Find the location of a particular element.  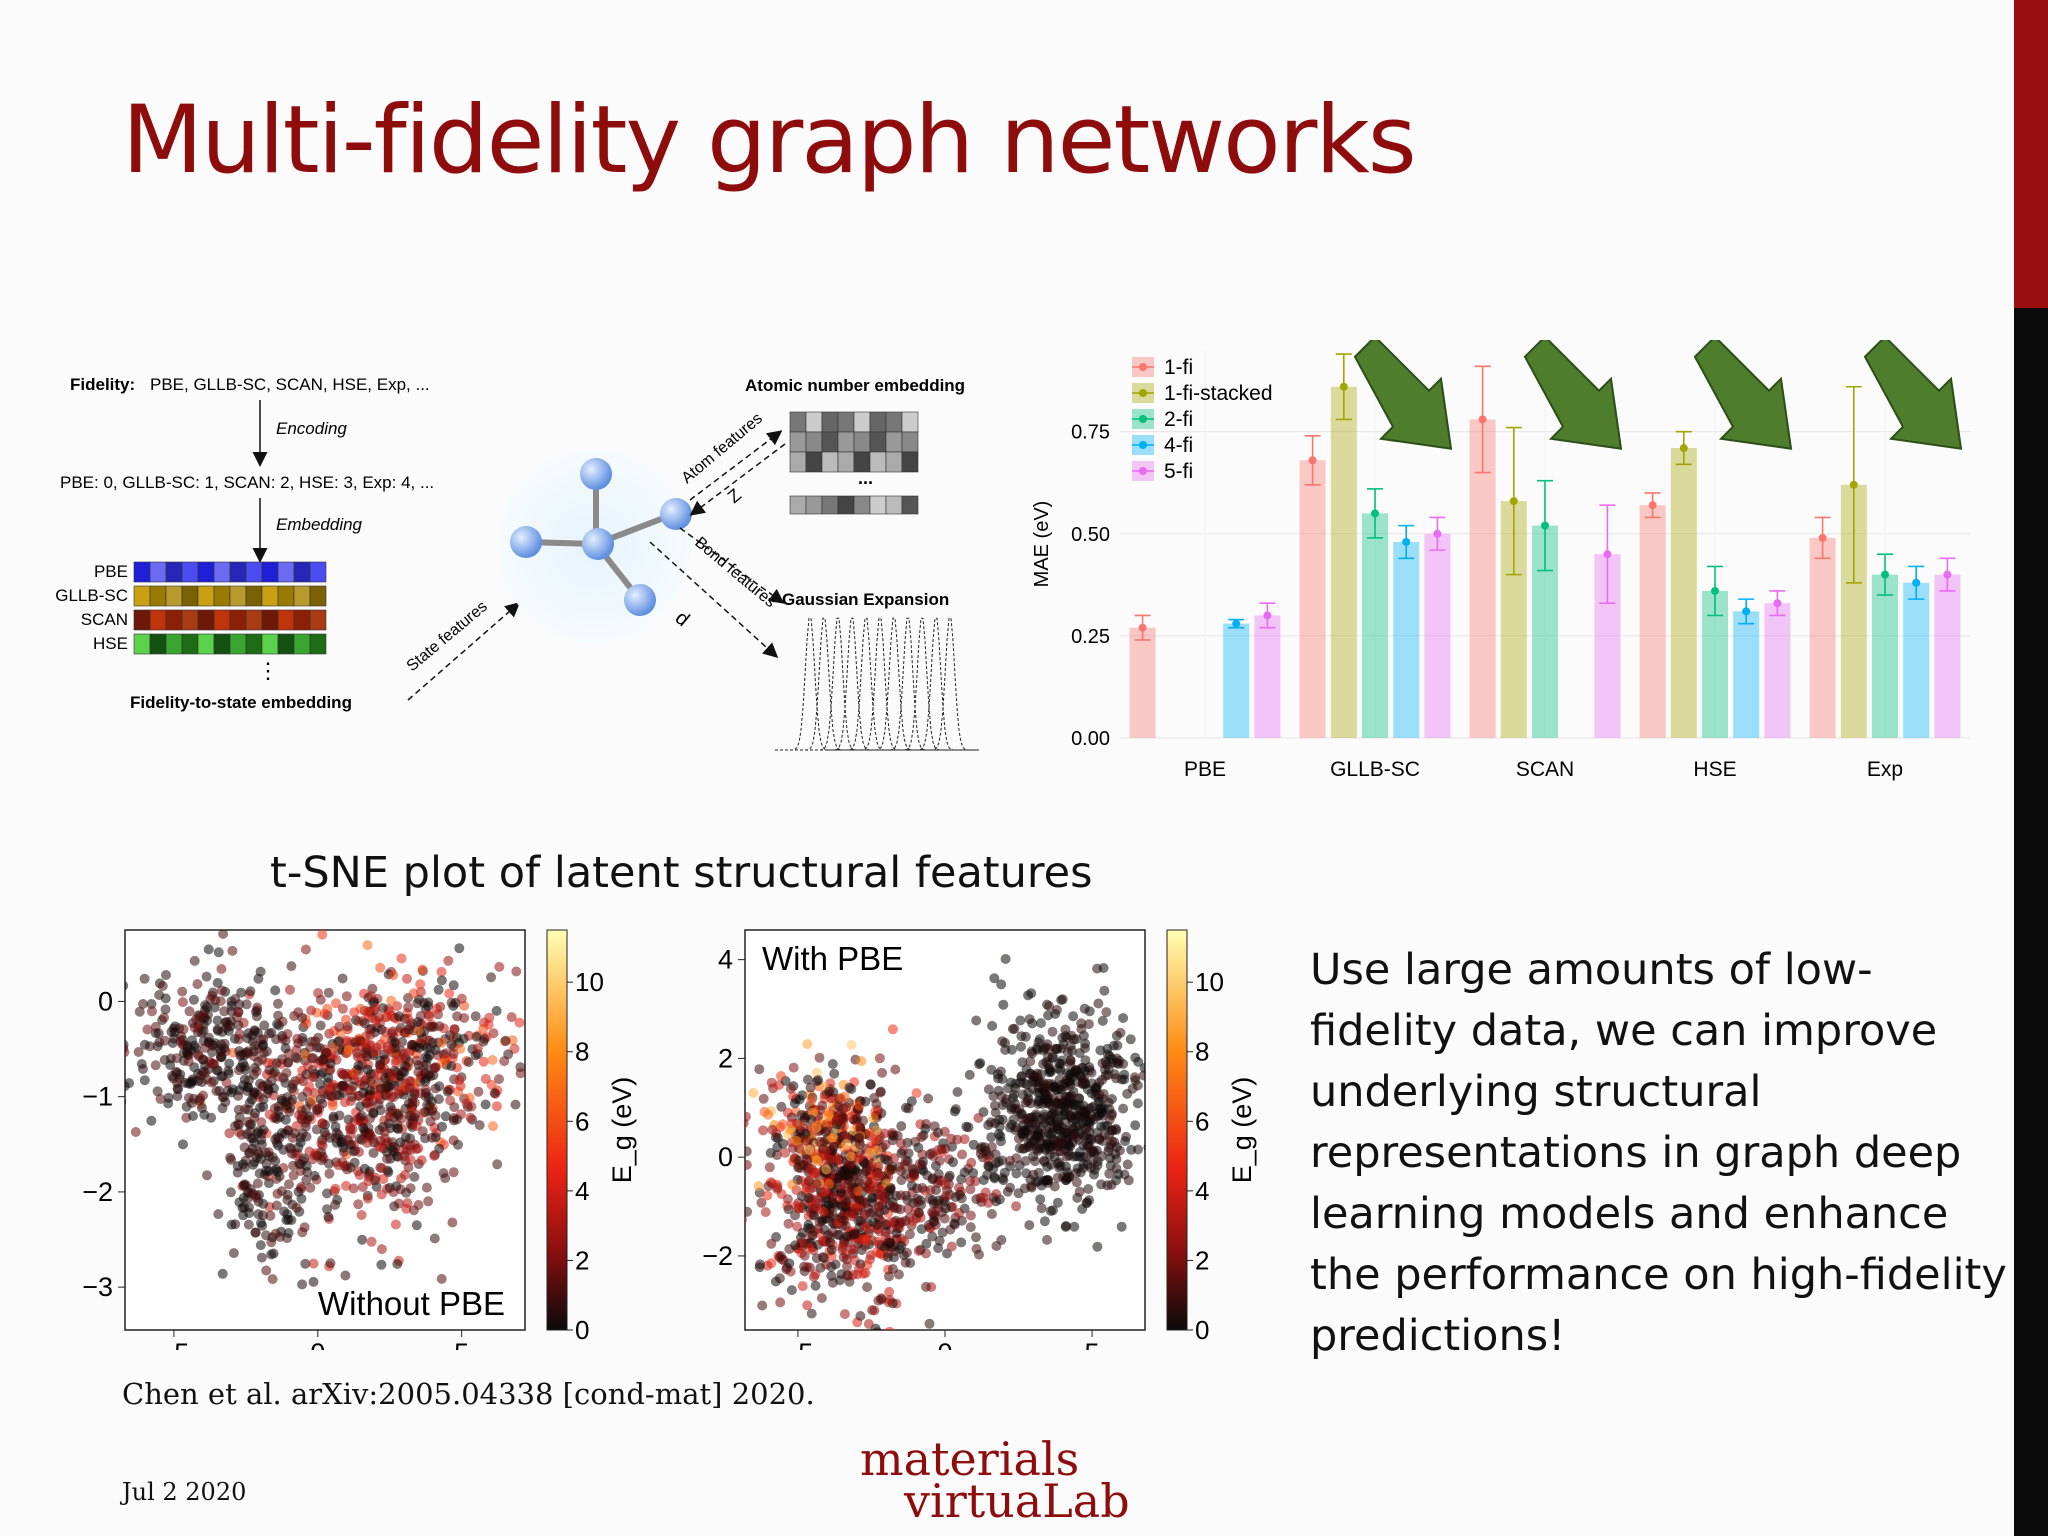

gaussian-label: Gaussian Expansion is located at coordinates (865, 599).